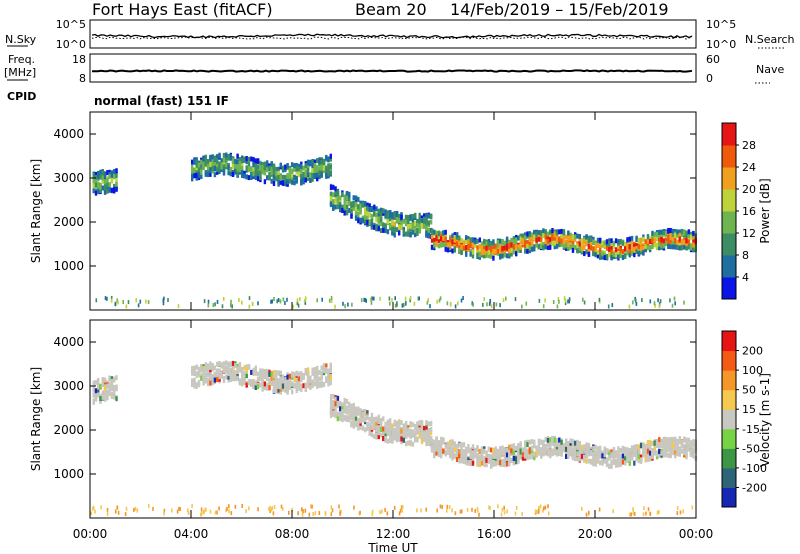 This screenshot has width=800, height=554. What do you see at coordinates (749, 409) in the screenshot?
I see `colorbar-tick-label: 15` at bounding box center [749, 409].